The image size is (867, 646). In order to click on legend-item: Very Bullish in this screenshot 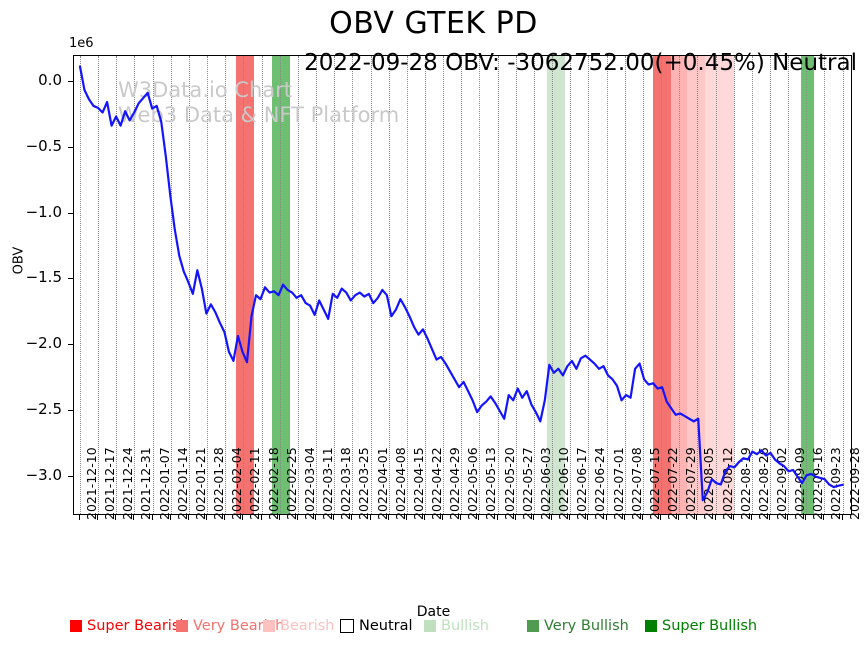, I will do `click(578, 626)`.